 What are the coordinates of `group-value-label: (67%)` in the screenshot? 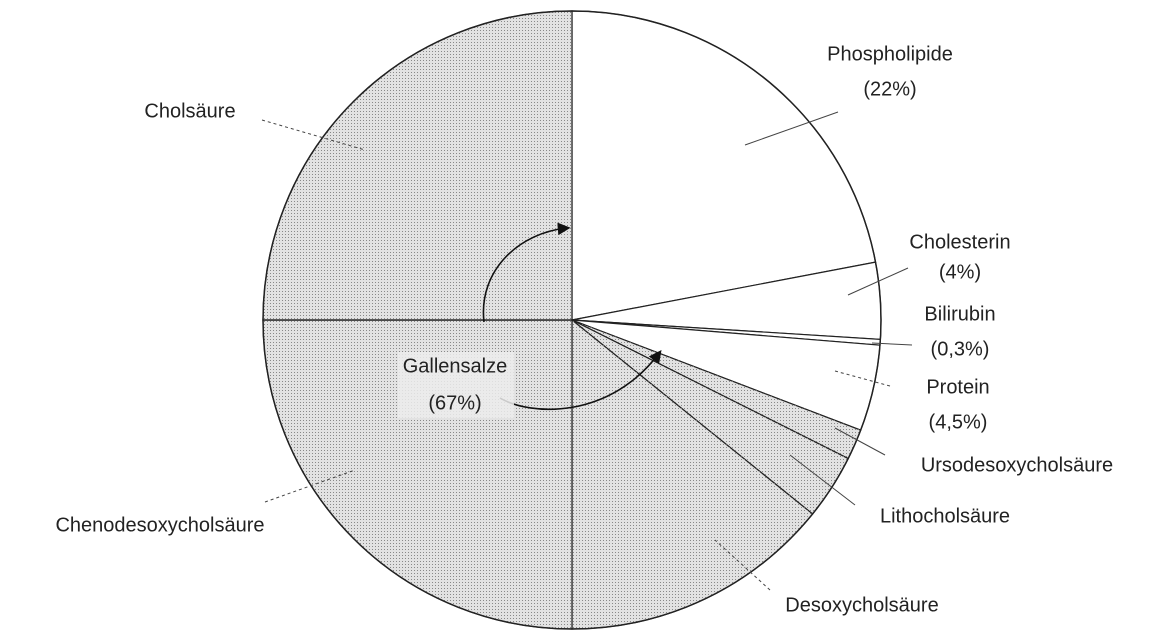 It's located at (454, 403).